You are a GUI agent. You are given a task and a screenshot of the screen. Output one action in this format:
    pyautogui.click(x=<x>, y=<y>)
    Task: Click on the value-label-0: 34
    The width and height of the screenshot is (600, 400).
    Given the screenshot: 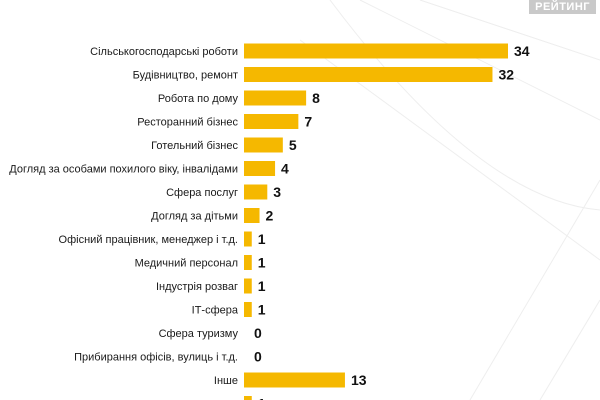 What is the action you would take?
    pyautogui.click(x=522, y=51)
    